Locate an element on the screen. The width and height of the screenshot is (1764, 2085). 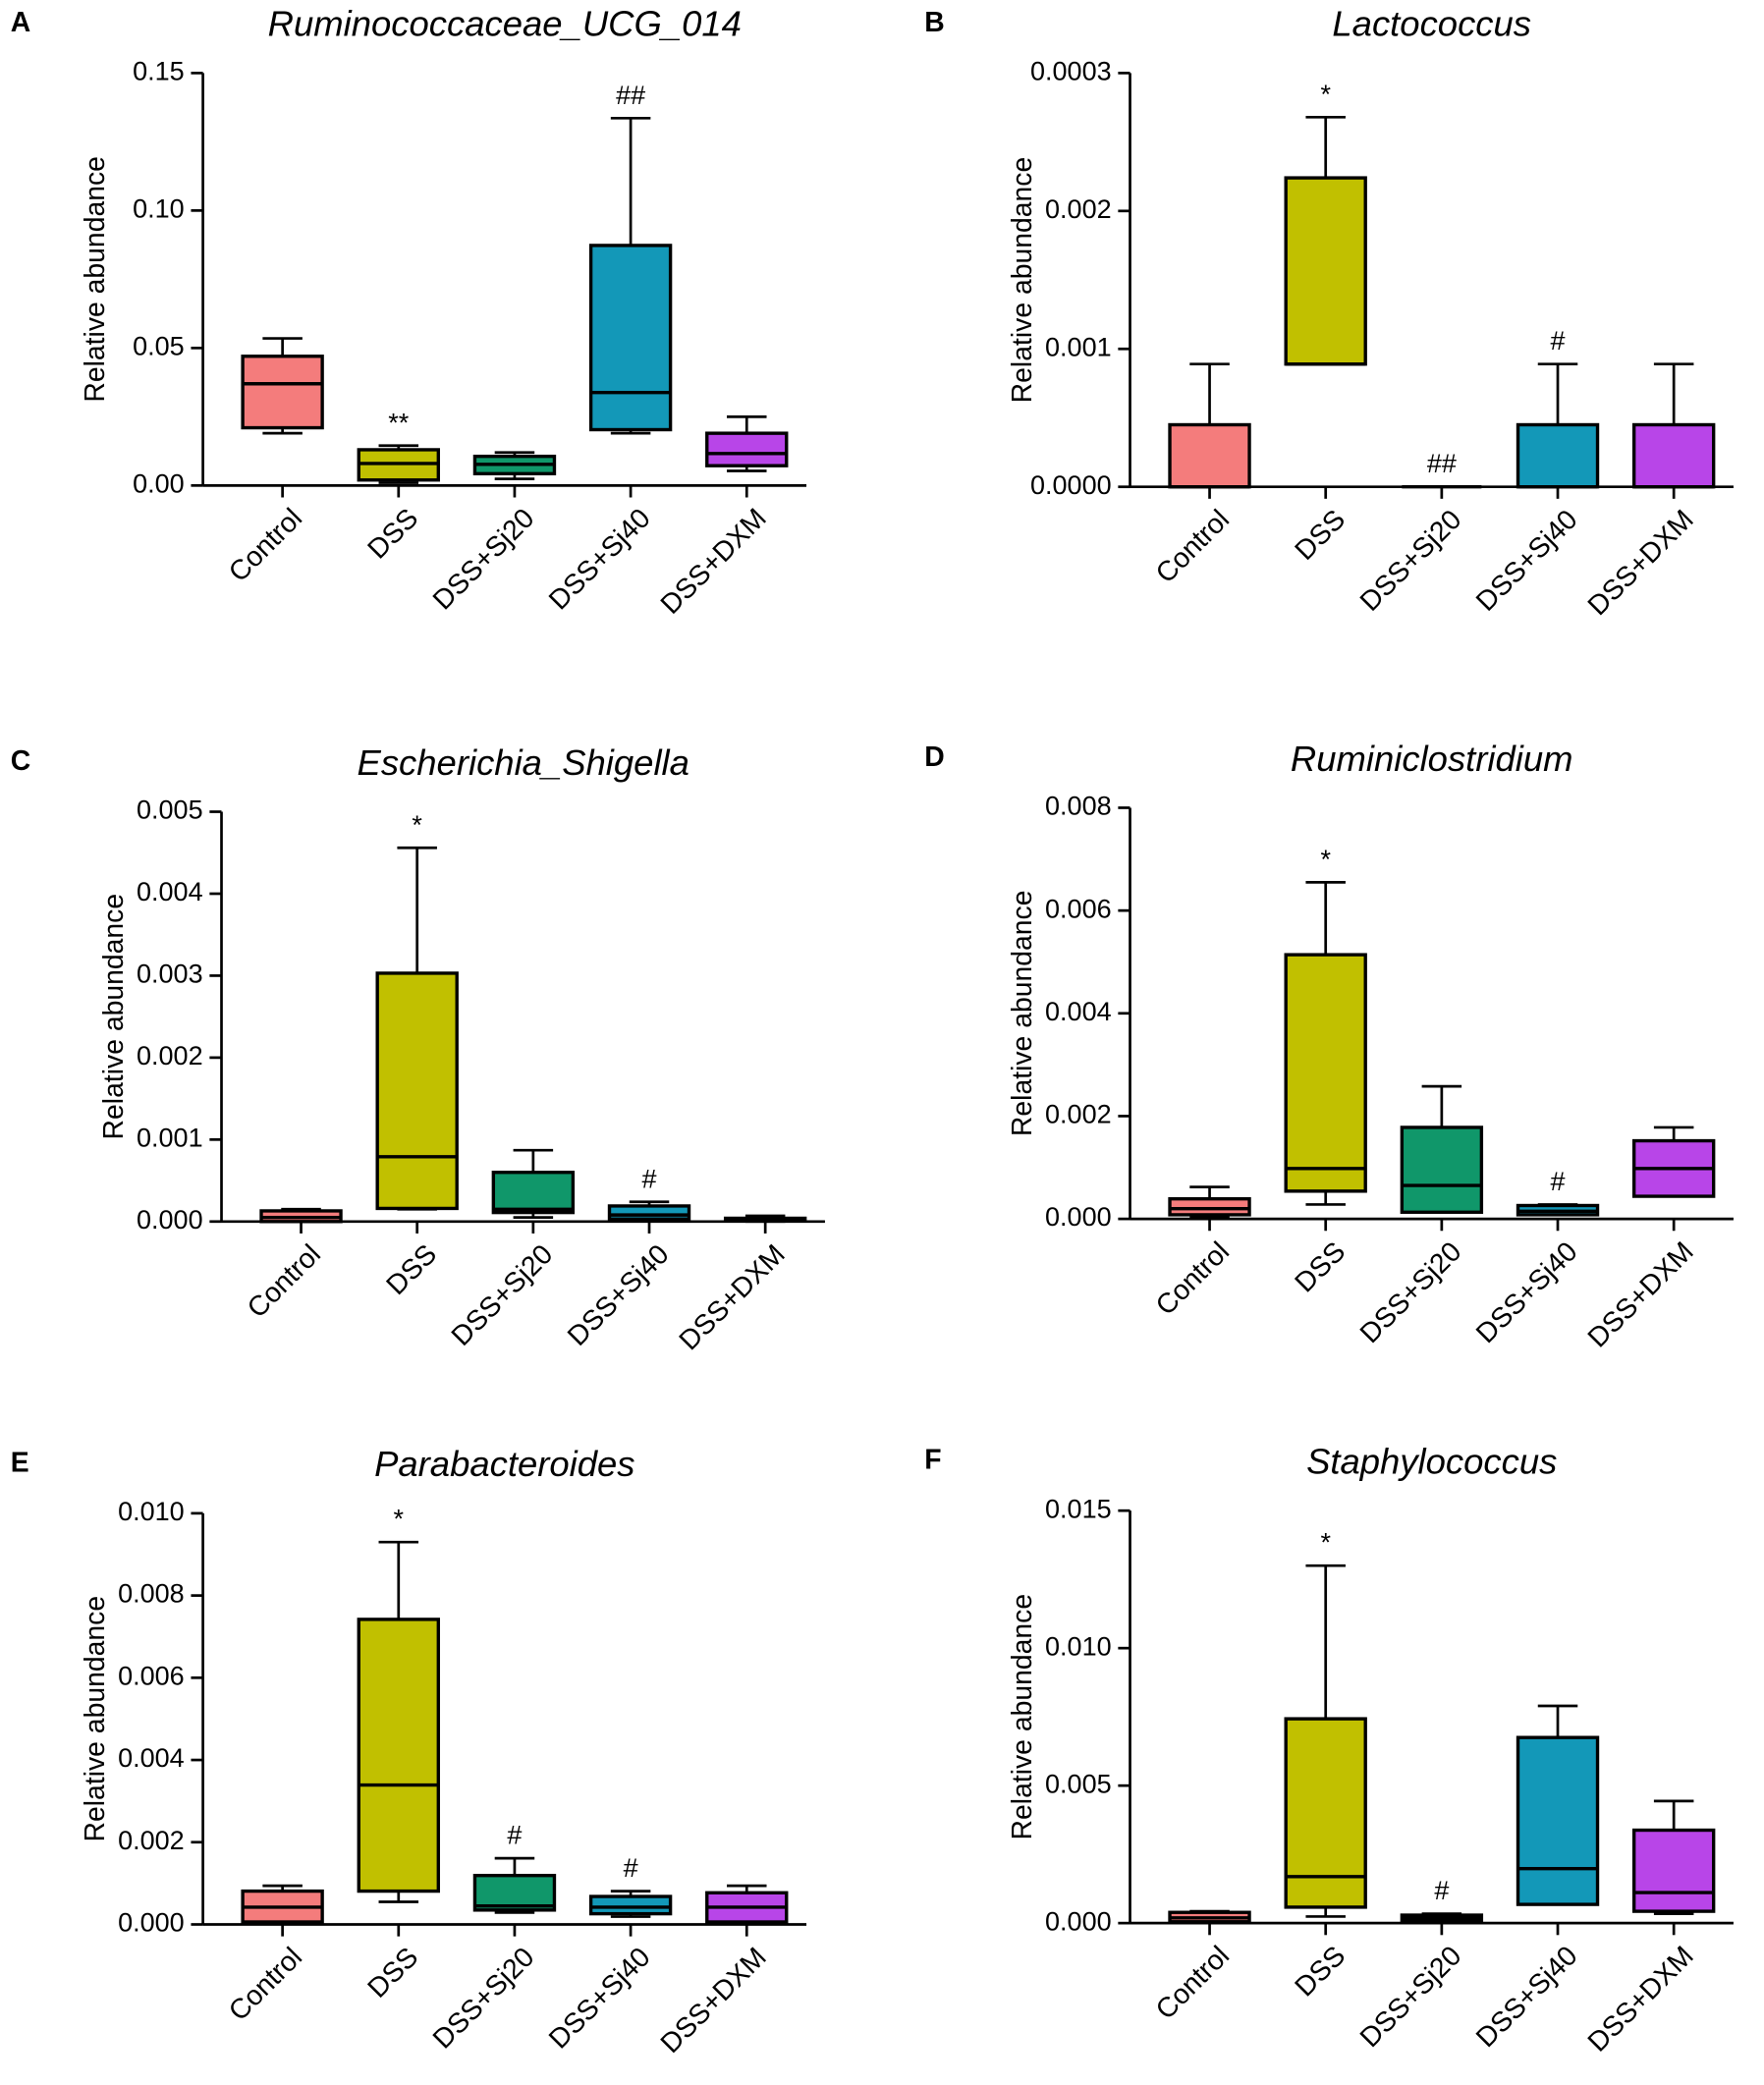
chart-title: Ruminococcaceae_UCG_014 is located at coordinates (505, 24).